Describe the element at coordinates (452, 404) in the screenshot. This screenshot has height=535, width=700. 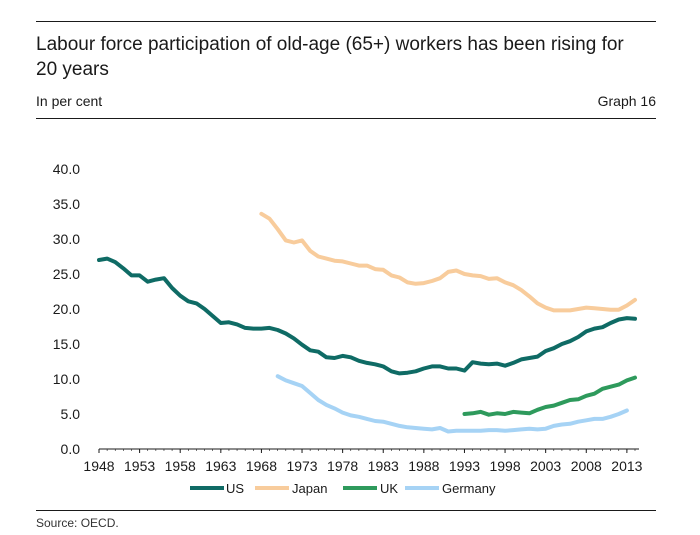
I see `series-line-germany` at that location.